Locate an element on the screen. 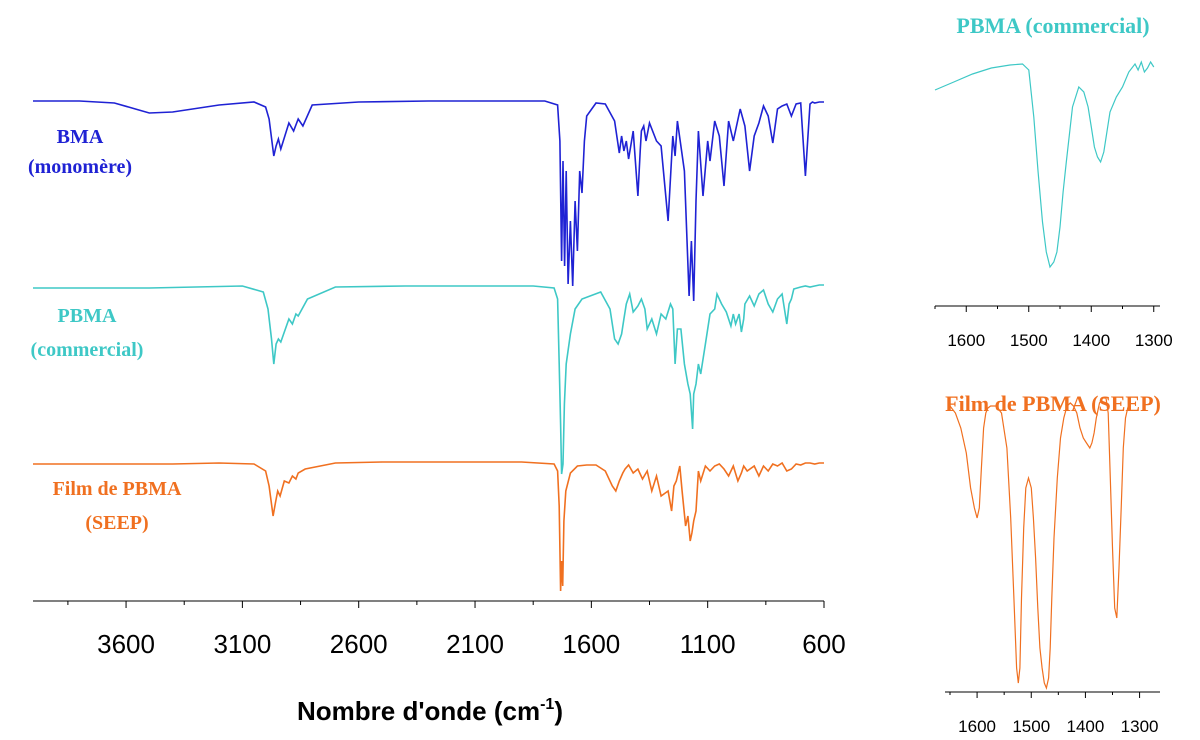 This screenshot has height=740, width=1200. inset-1-spectrum is located at coordinates (1044, 164).